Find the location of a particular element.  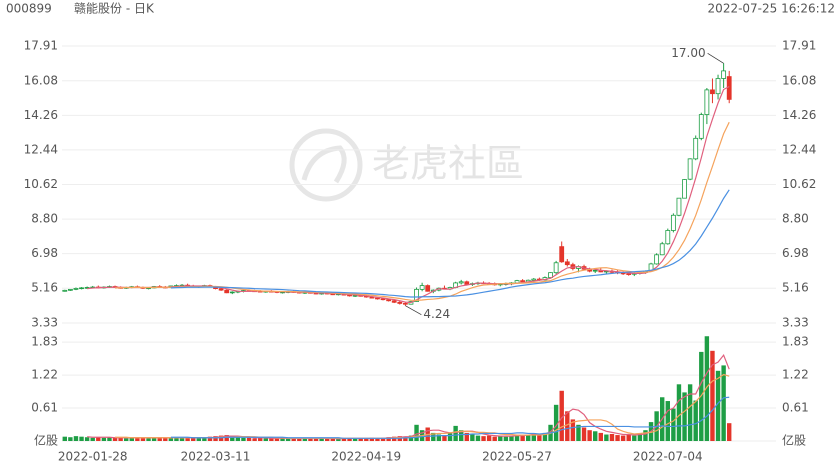

y-tick-label-left: 16.08 is located at coordinates (41, 80).